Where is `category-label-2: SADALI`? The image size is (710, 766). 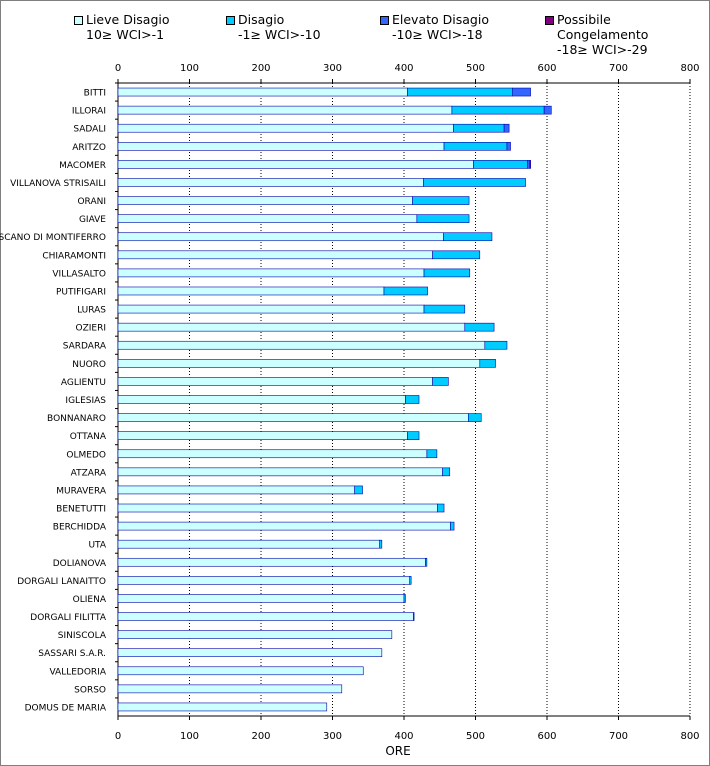
category-label-2: SADALI is located at coordinates (89, 130).